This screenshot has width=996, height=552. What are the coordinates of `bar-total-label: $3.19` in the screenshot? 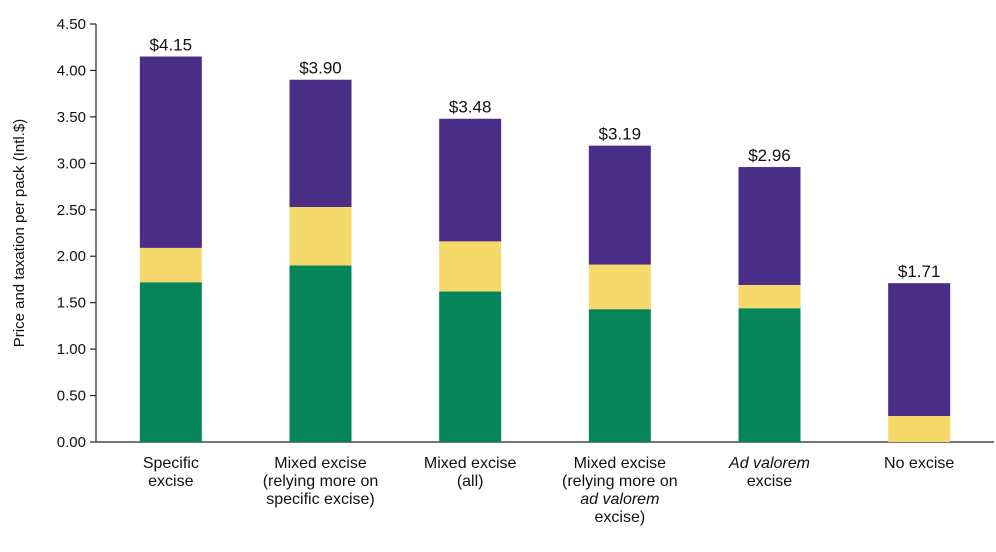 It's located at (620, 134).